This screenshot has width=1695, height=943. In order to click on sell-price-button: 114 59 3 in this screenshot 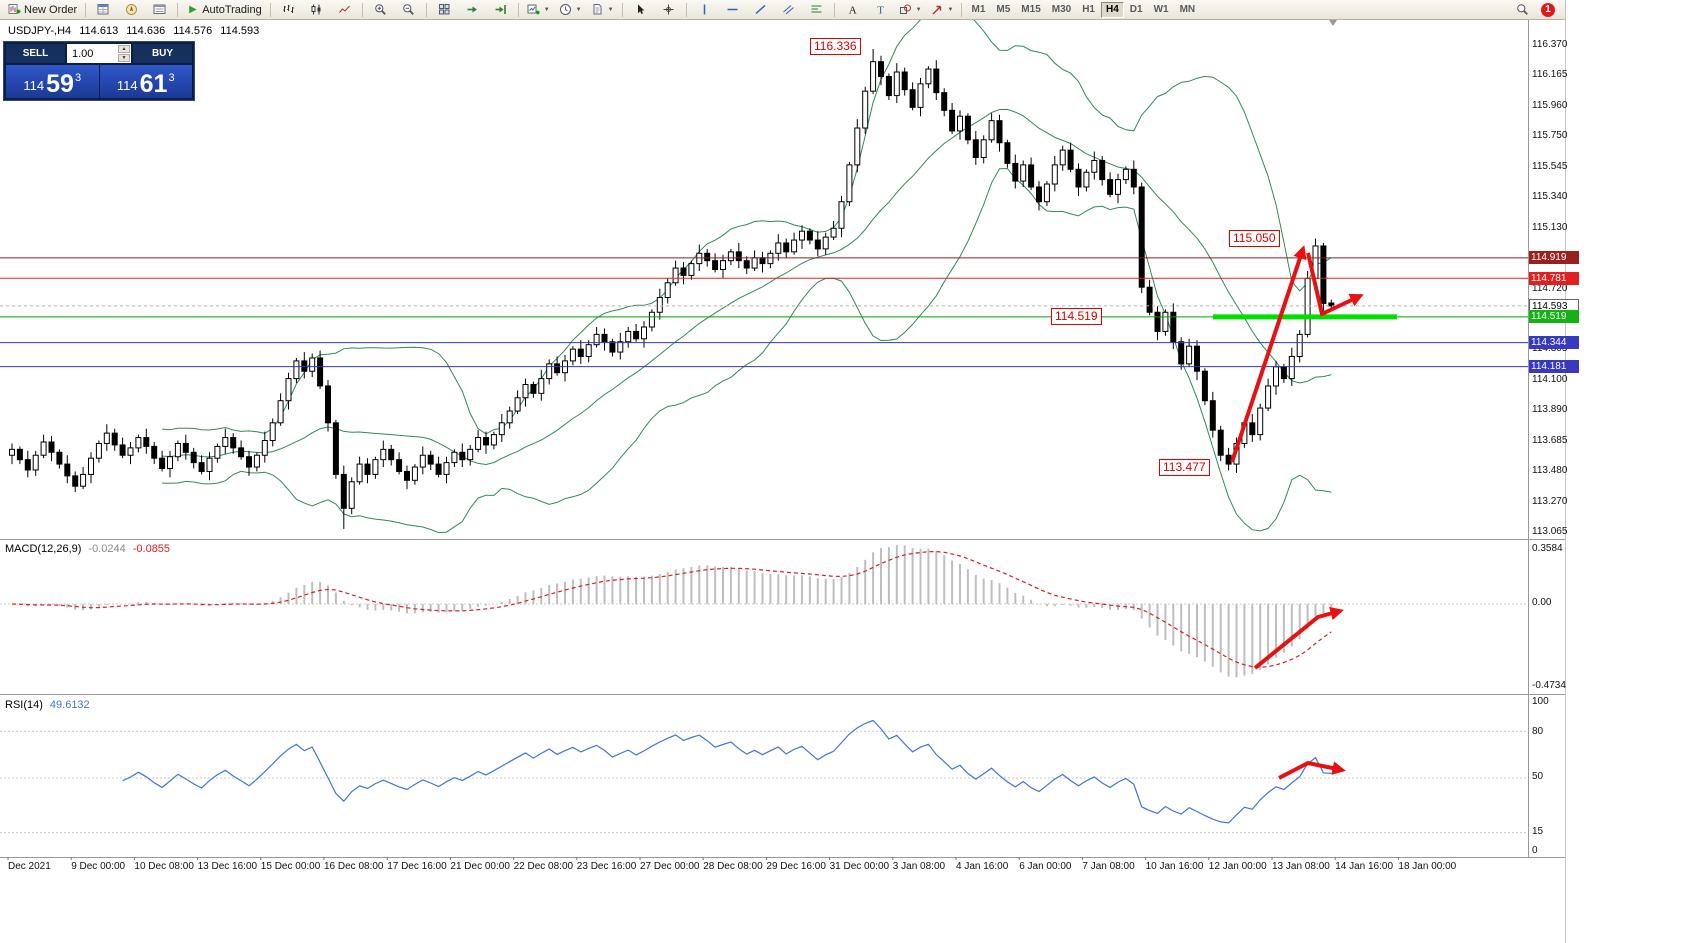, I will do `click(53, 81)`.